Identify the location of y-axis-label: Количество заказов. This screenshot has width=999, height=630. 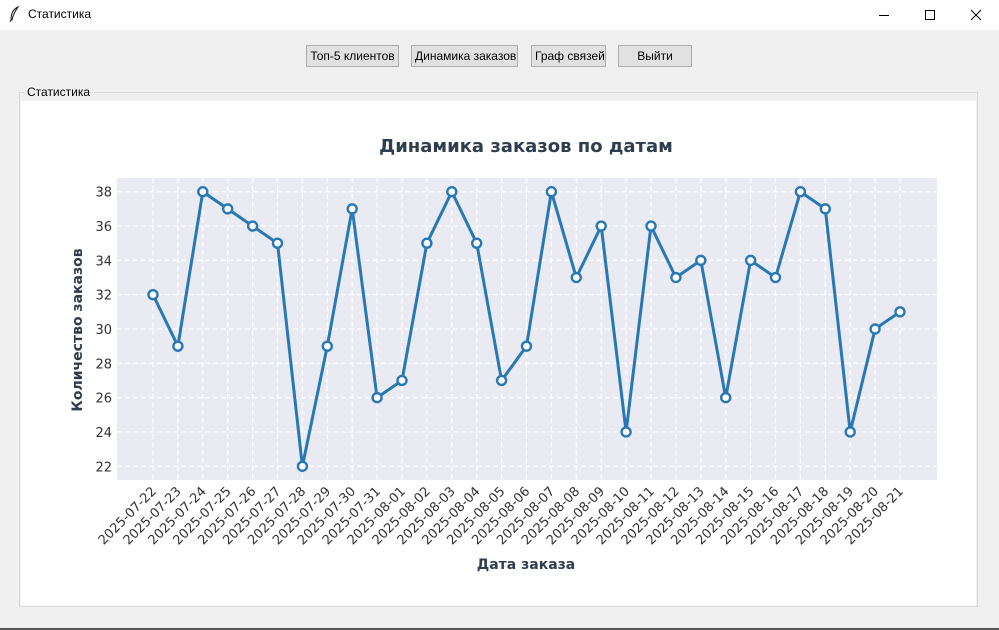
(78, 329).